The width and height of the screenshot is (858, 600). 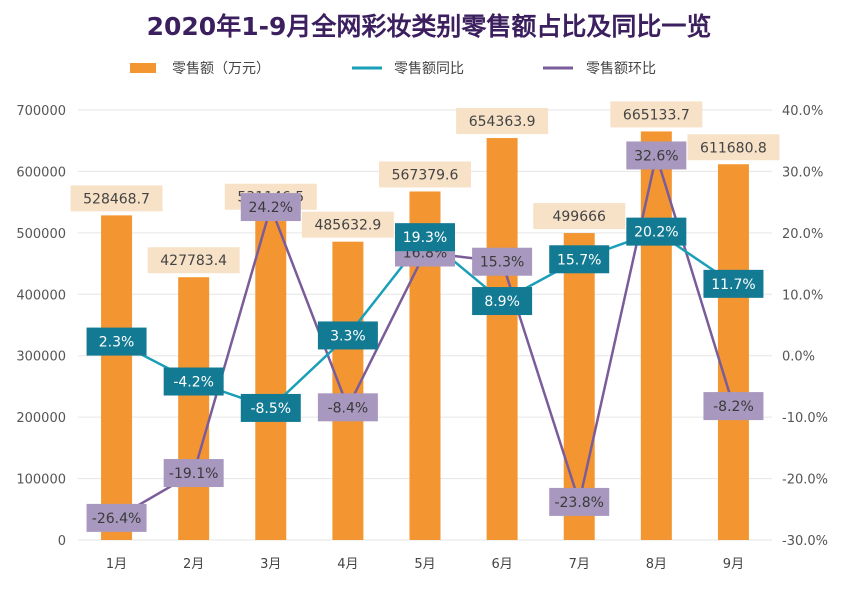 What do you see at coordinates (501, 564) in the screenshot?
I see `x-tick: 6月` at bounding box center [501, 564].